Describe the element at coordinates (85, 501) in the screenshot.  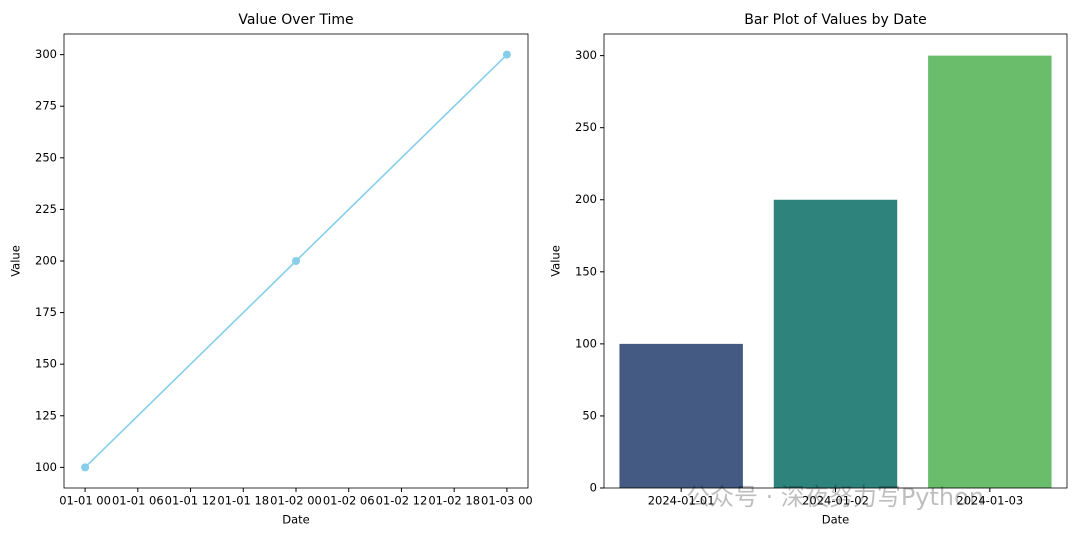
I see `x-tick-label: 01-01 00` at that location.